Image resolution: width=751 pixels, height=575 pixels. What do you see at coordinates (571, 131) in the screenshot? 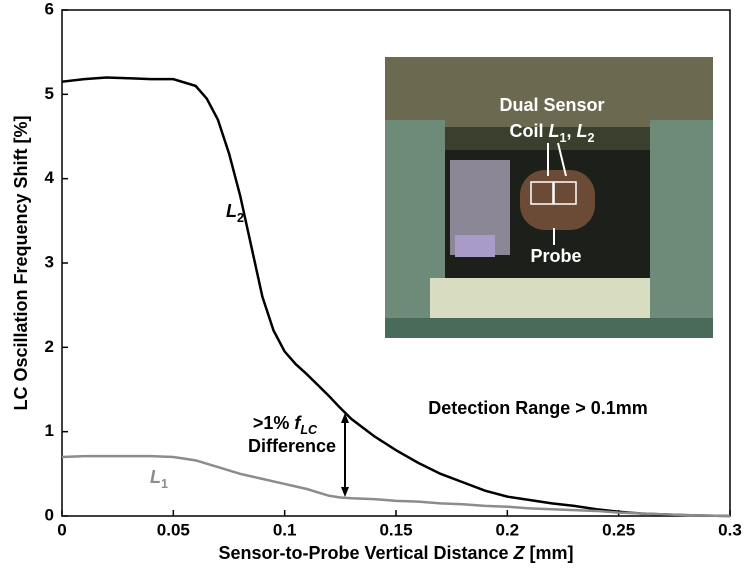
I see `text-part: ,` at bounding box center [571, 131].